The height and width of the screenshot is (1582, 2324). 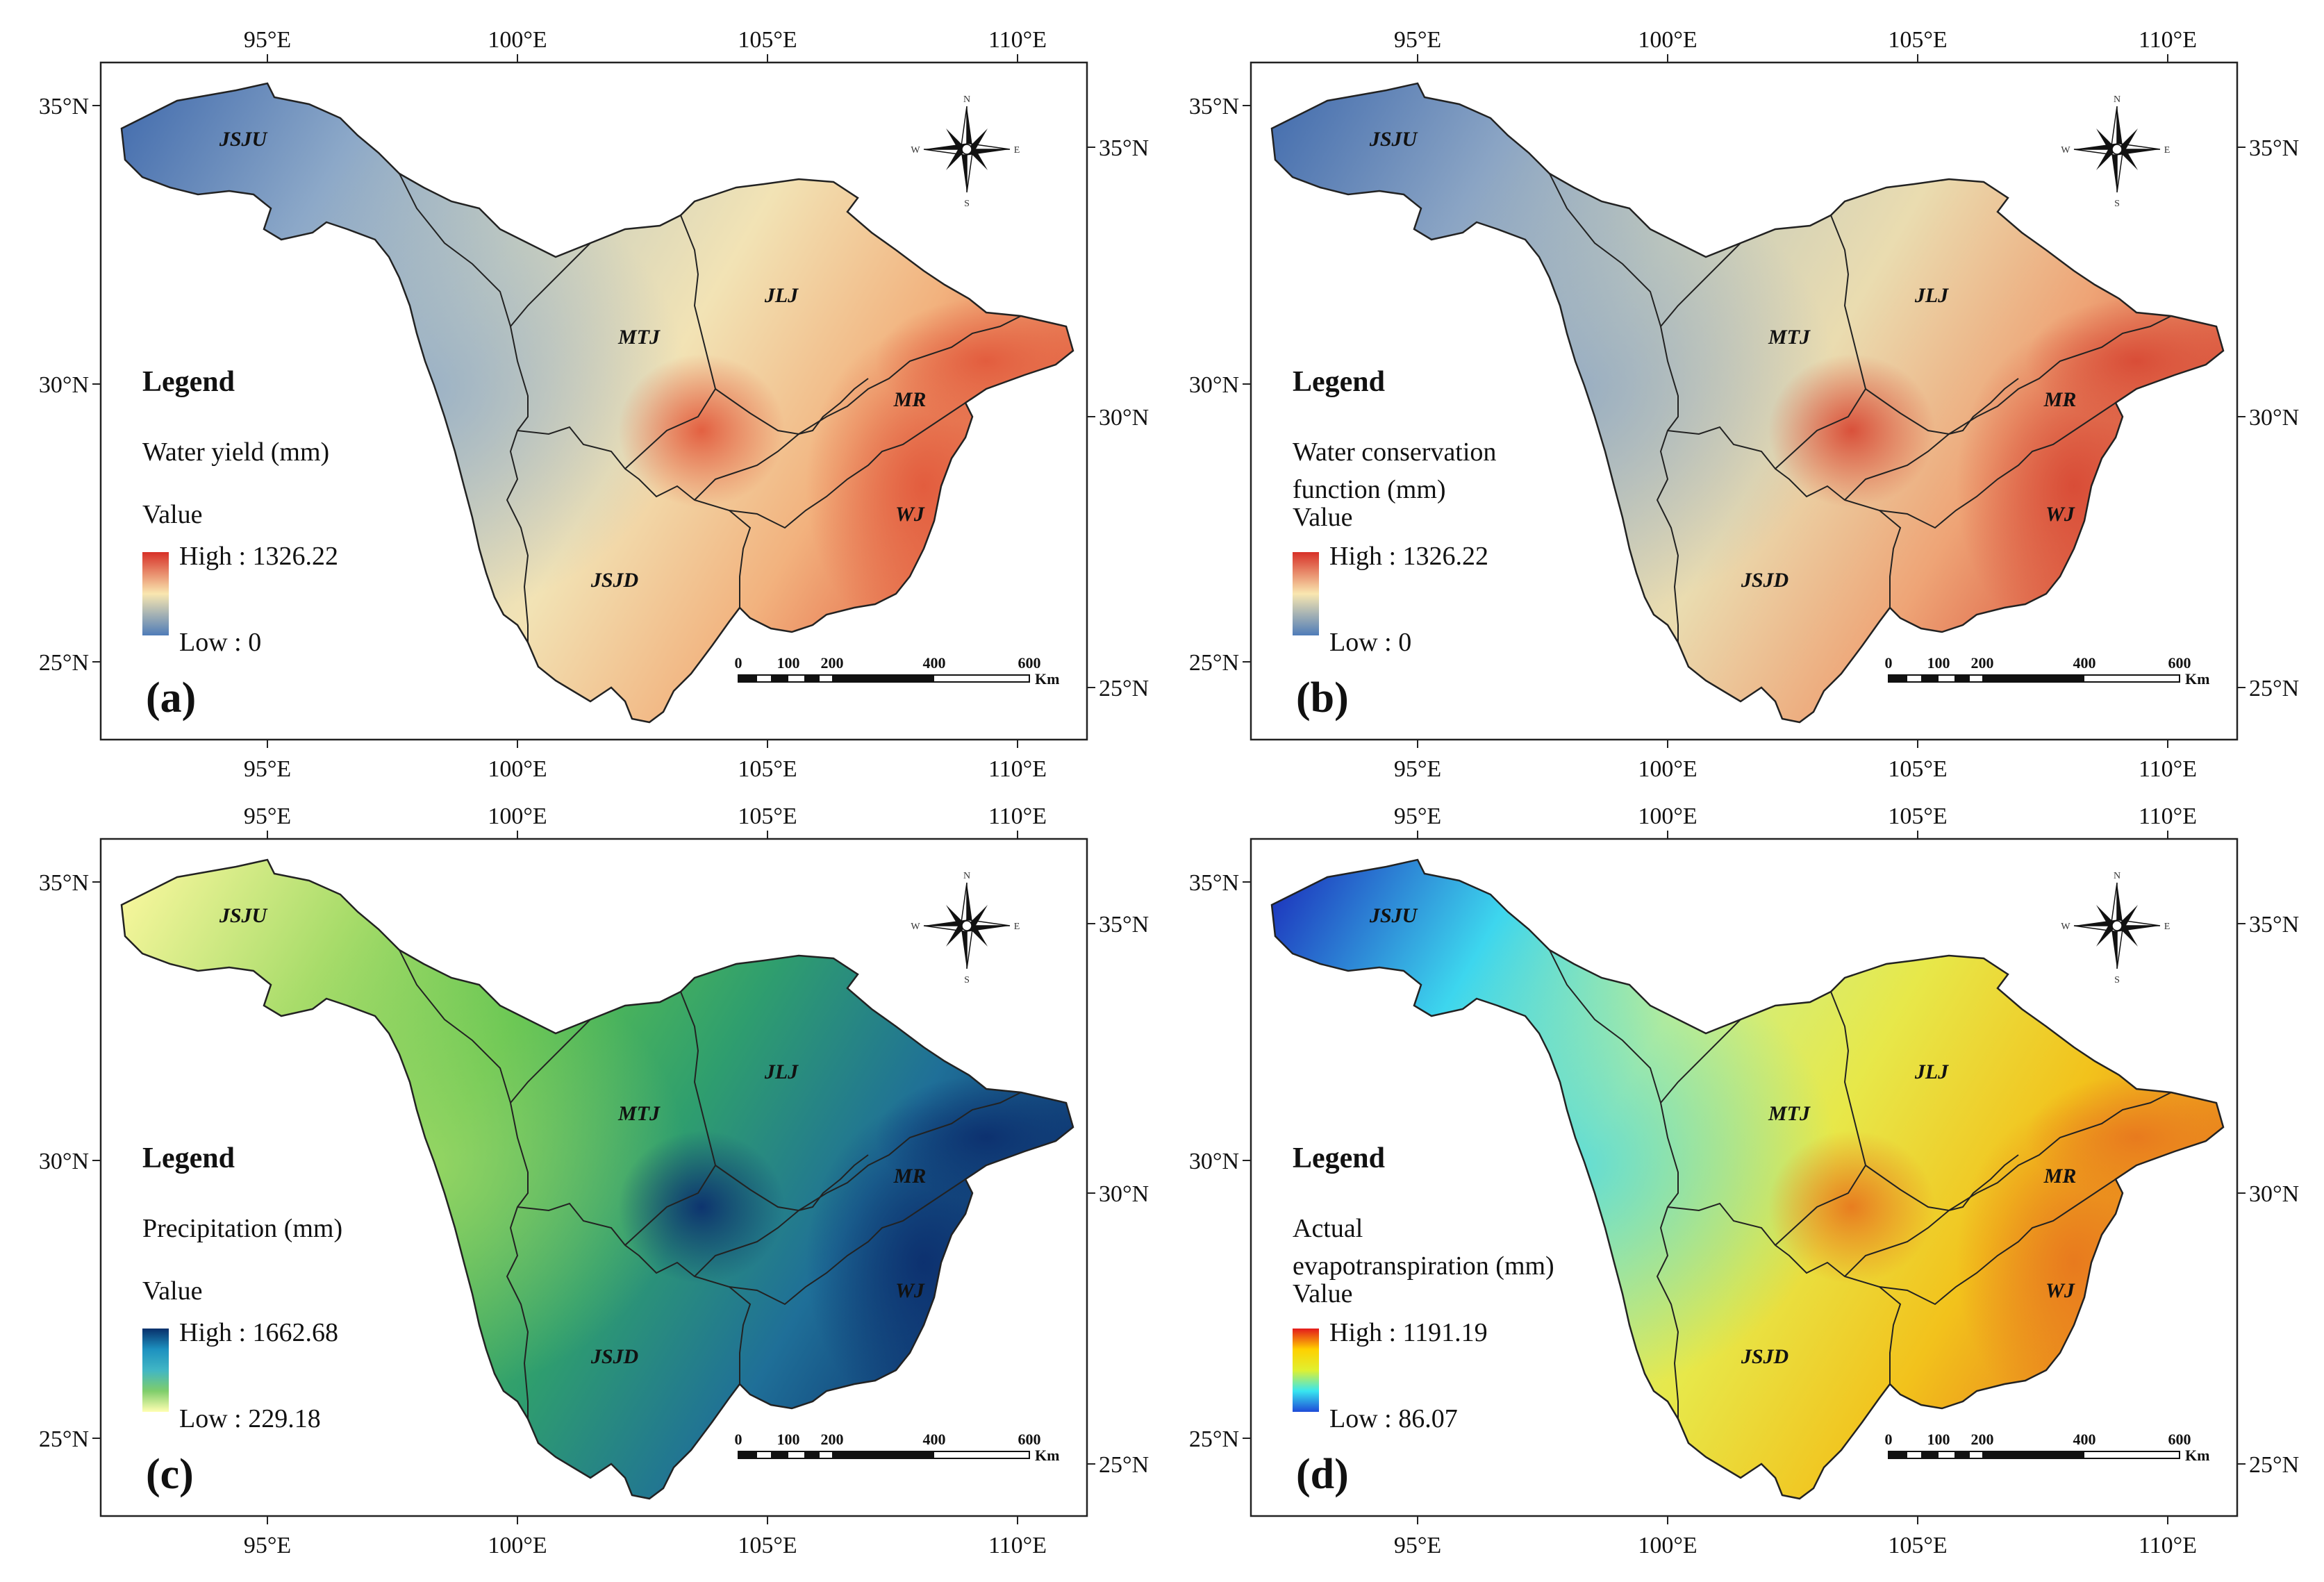 I want to click on legend-high: High : 1191.19, so click(x=1408, y=1332).